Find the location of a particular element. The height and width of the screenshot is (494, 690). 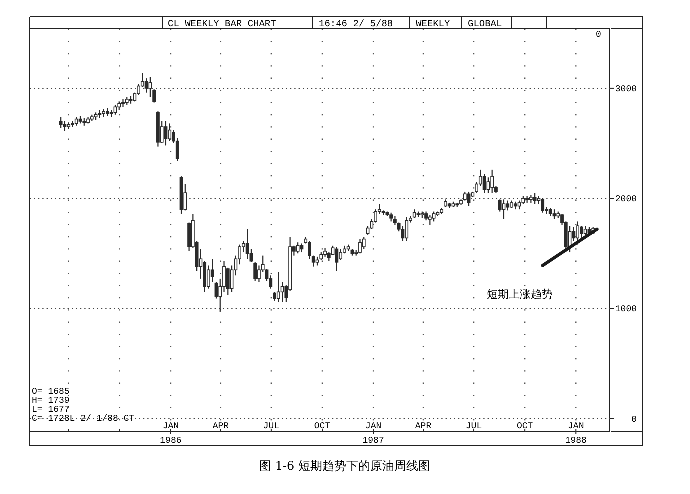

y-tick-label: 1000 is located at coordinates (626, 309).